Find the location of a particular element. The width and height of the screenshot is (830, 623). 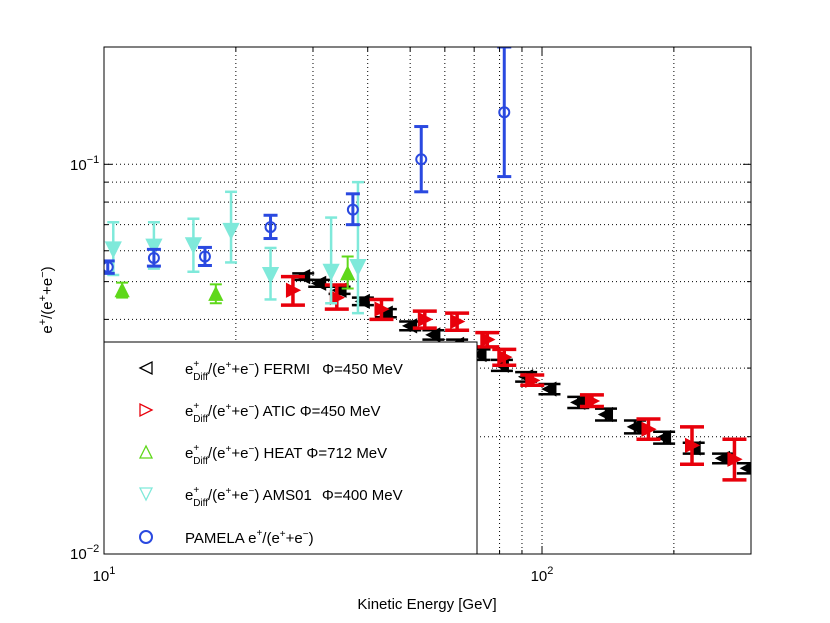

x-tick-label-10: 10¹ is located at coordinates (104, 575).